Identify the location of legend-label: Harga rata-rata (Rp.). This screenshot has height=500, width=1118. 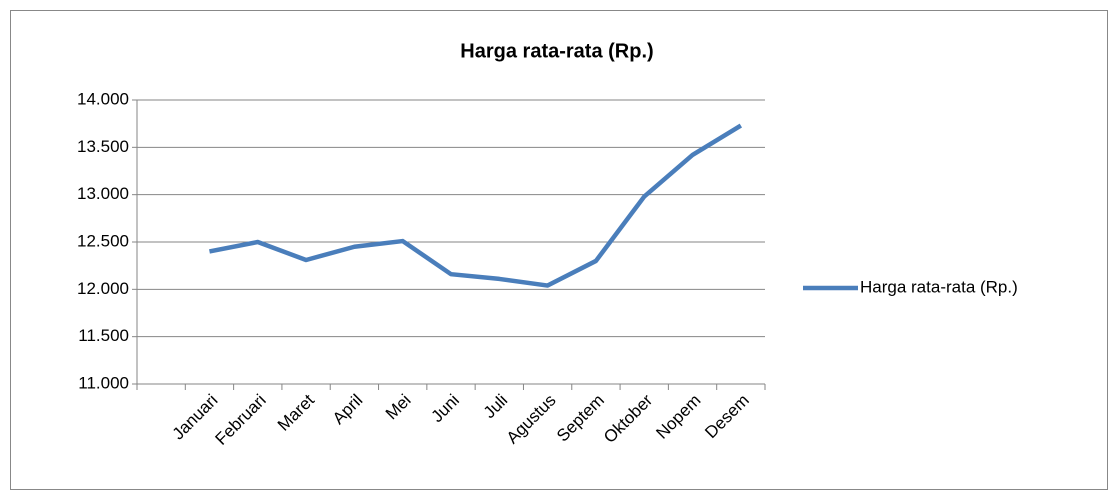
(939, 286).